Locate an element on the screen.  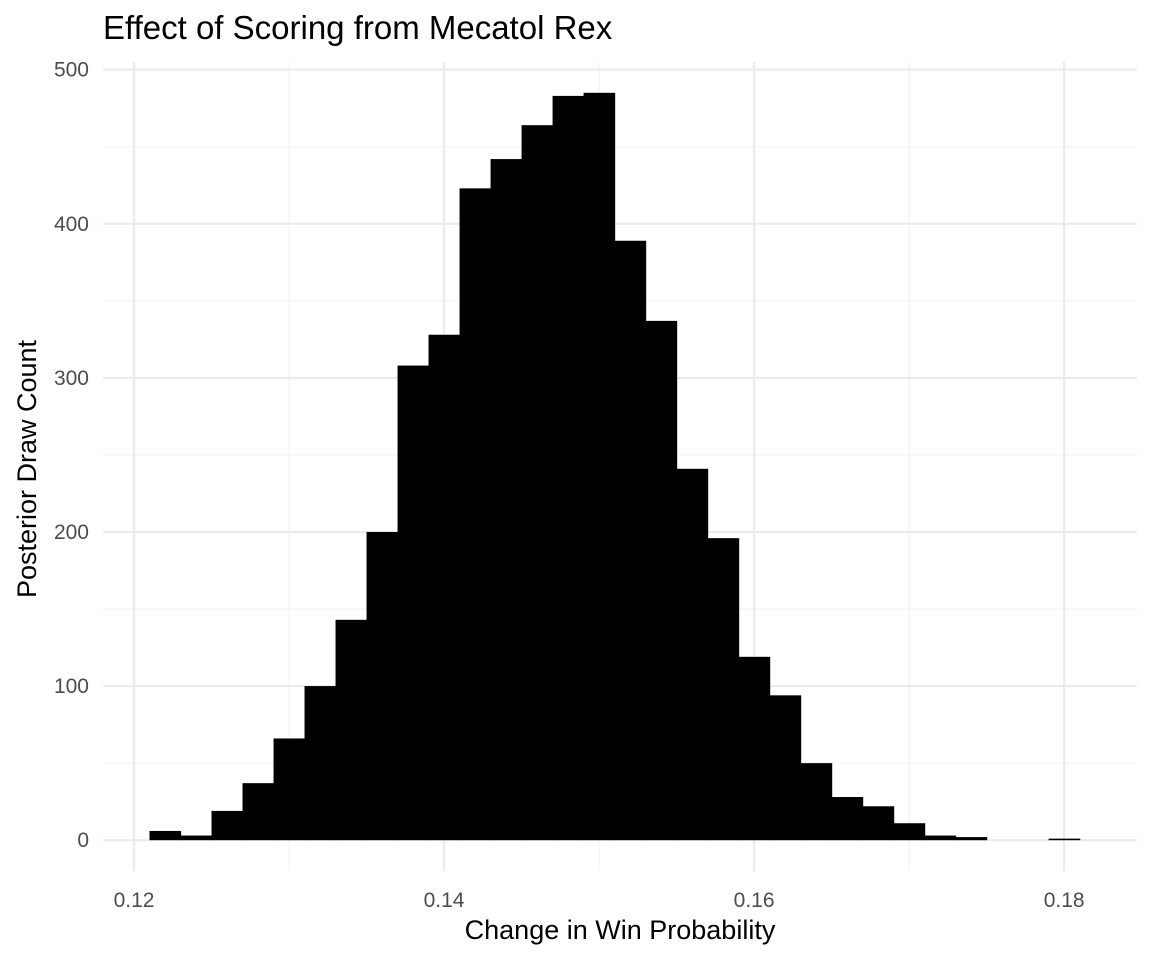
y-tick-label: 500 is located at coordinates (71, 70).